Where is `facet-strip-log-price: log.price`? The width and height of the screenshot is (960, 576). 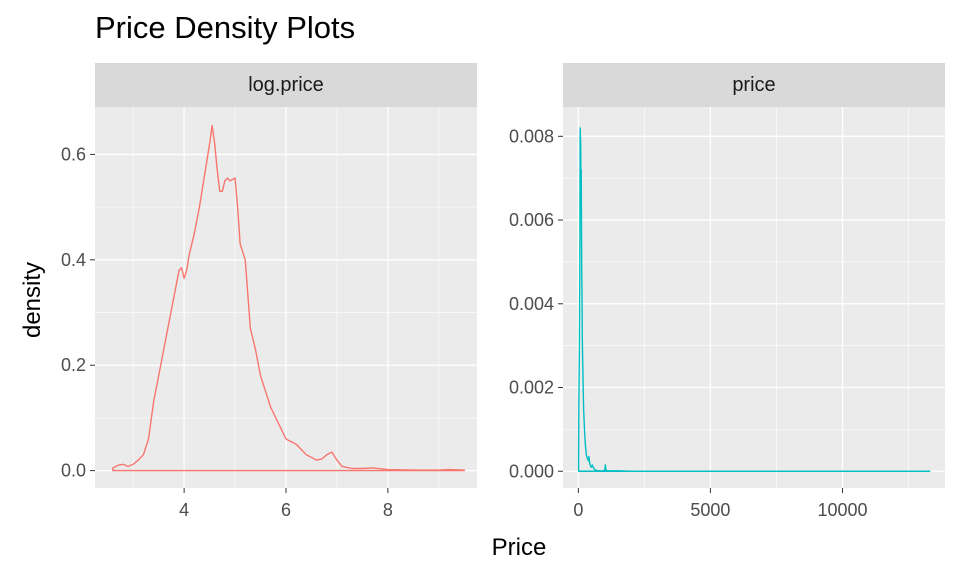
facet-strip-log-price: log.price is located at coordinates (286, 85).